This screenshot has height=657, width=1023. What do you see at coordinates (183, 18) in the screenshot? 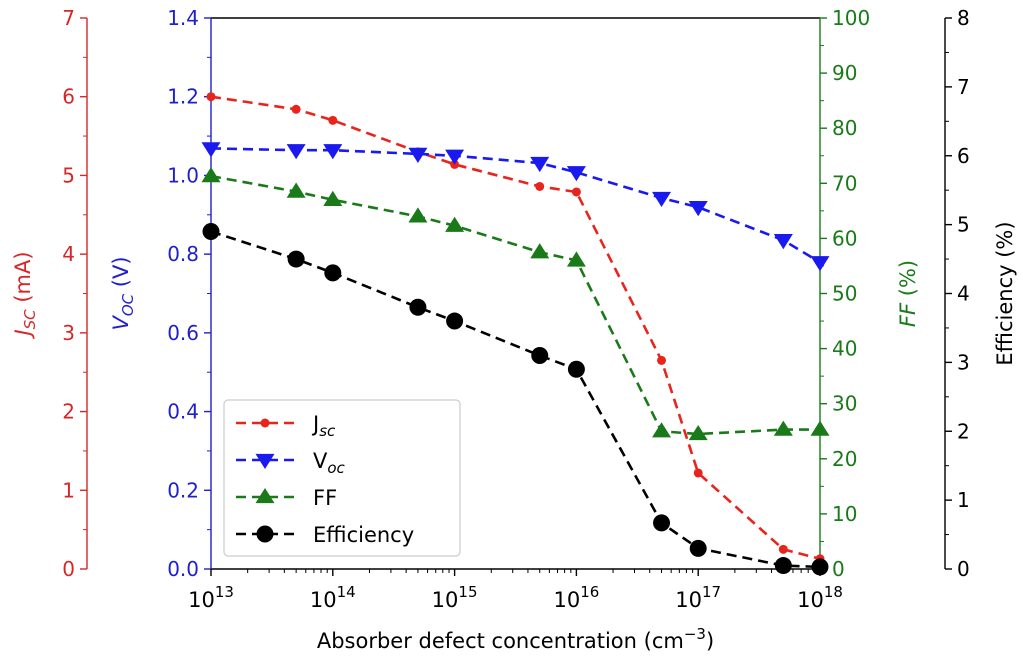
I see `y-tick-label-voc: 1.4` at bounding box center [183, 18].